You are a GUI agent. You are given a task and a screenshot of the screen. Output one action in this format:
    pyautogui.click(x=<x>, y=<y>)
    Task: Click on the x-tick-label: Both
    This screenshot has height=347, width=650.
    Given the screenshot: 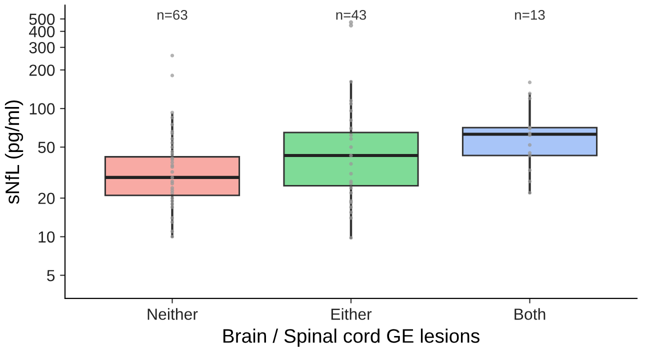 What is the action you would take?
    pyautogui.click(x=530, y=314)
    